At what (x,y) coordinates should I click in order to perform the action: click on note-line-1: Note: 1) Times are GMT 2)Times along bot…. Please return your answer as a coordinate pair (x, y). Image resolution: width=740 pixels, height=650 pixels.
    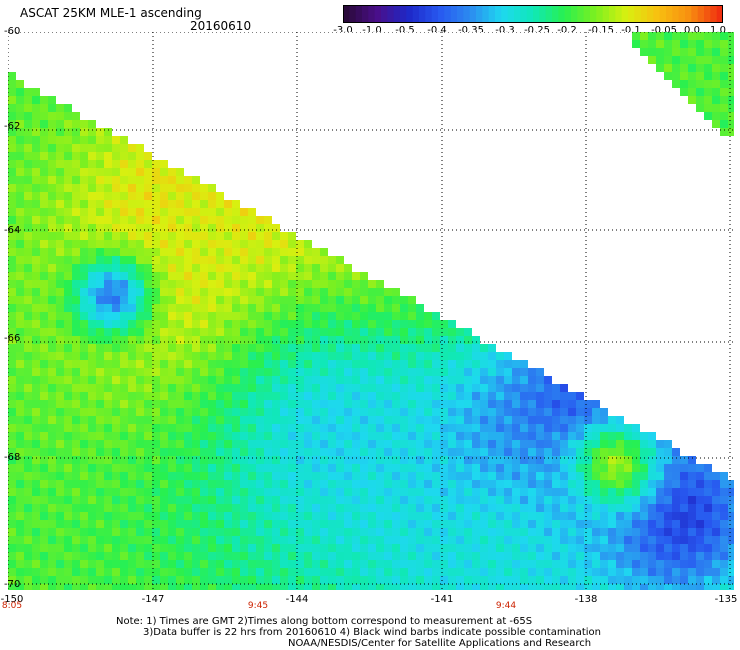
    Looking at the image, I should click on (324, 621).